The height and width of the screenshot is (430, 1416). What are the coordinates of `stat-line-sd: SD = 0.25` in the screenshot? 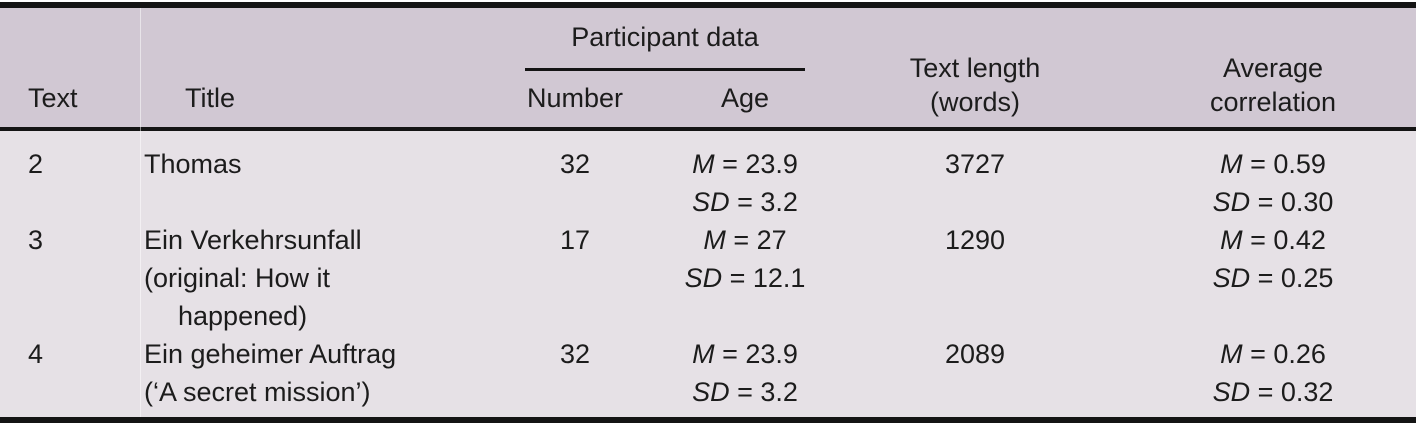 It's located at (1273, 278).